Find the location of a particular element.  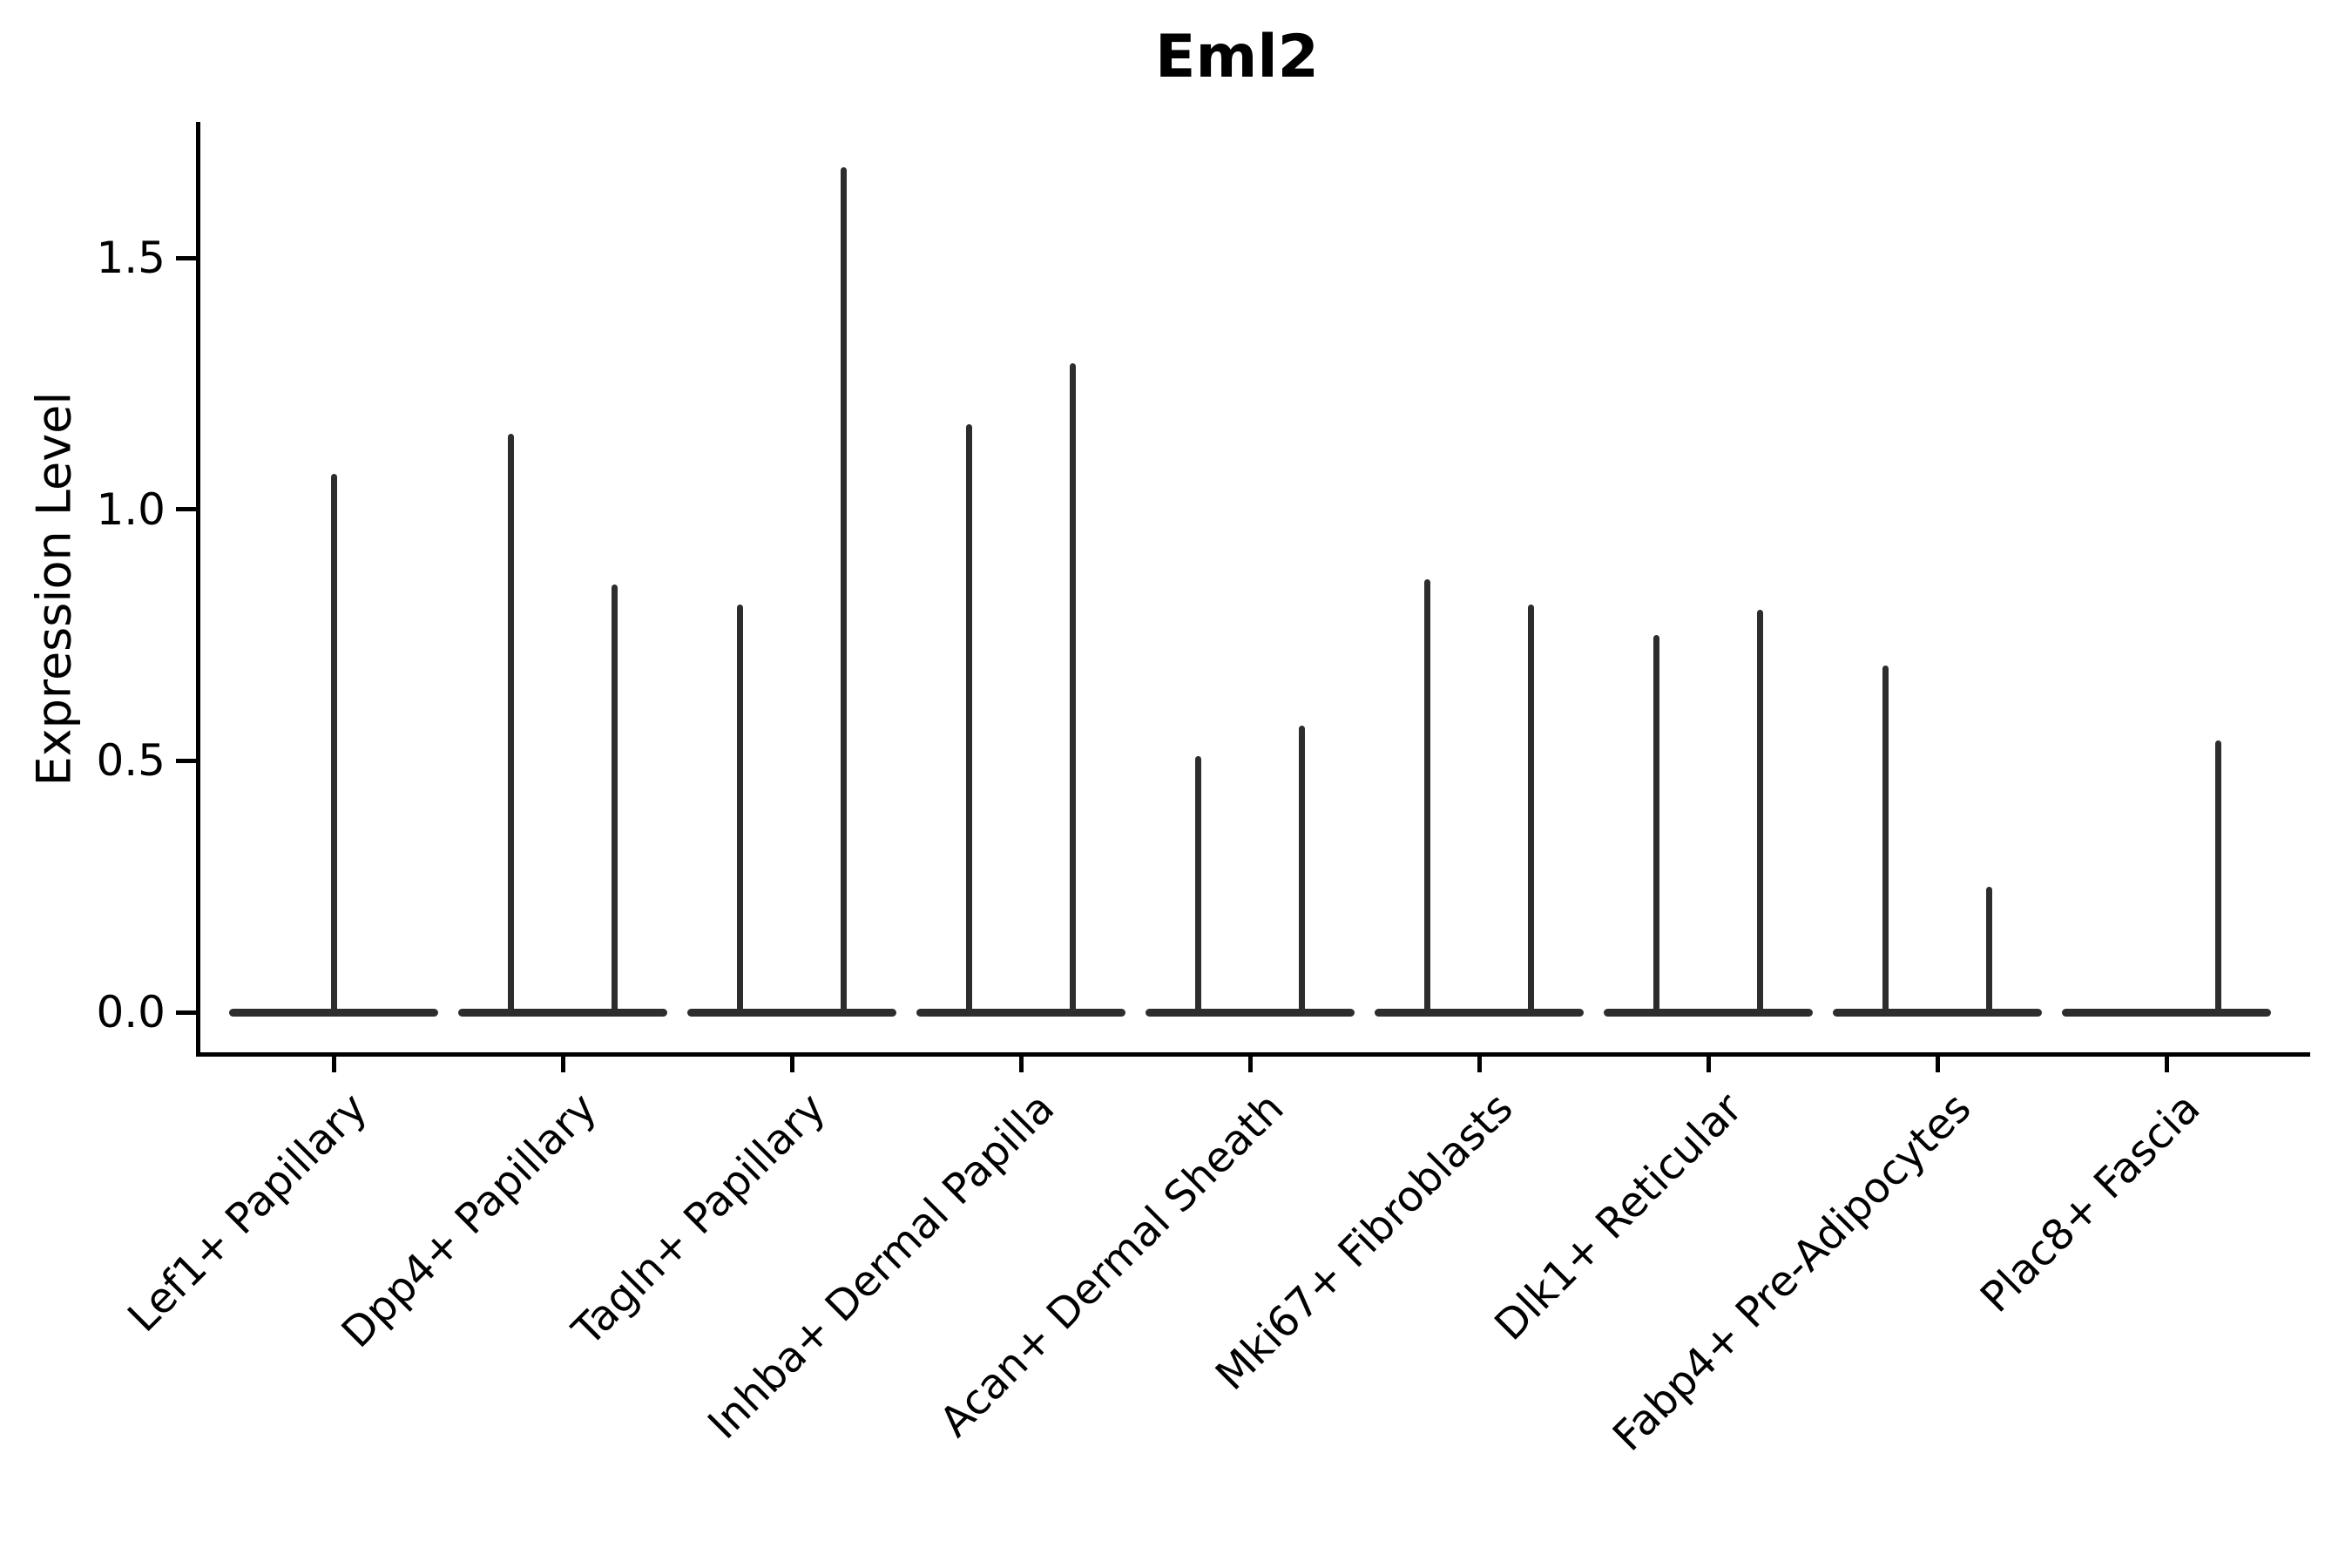

x-tick-label: Plac8+ Fascia is located at coordinates (2090, 1203).